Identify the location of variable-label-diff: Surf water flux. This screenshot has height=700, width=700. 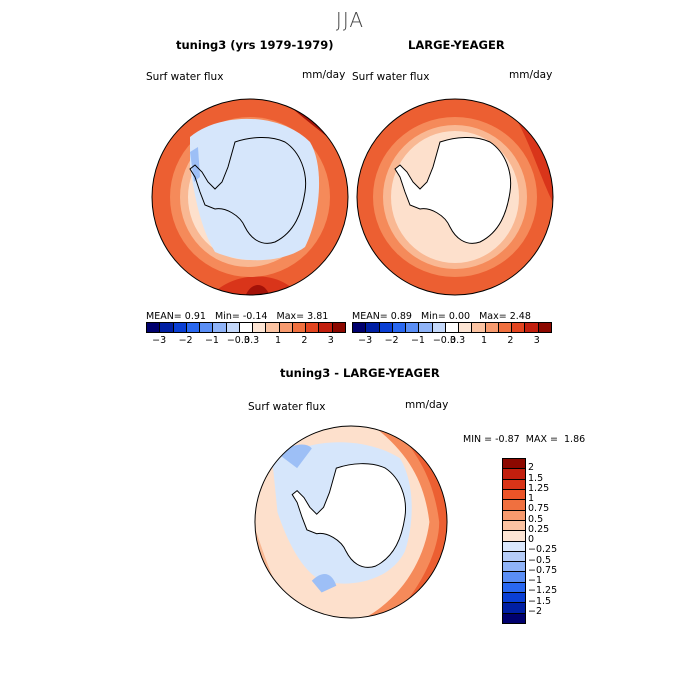
(287, 407).